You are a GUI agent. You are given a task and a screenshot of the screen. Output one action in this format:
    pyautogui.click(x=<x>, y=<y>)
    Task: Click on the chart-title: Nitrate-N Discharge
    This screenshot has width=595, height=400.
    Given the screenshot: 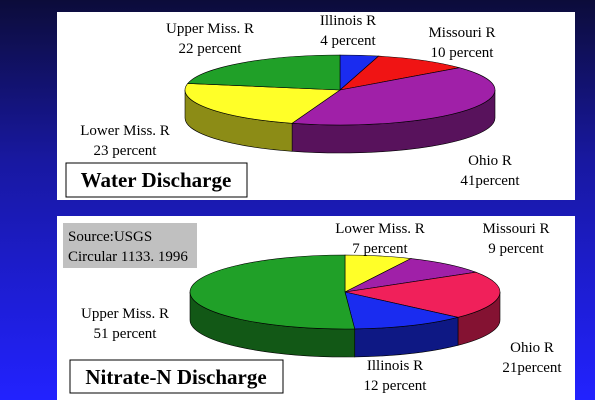 What is the action you would take?
    pyautogui.click(x=175, y=377)
    